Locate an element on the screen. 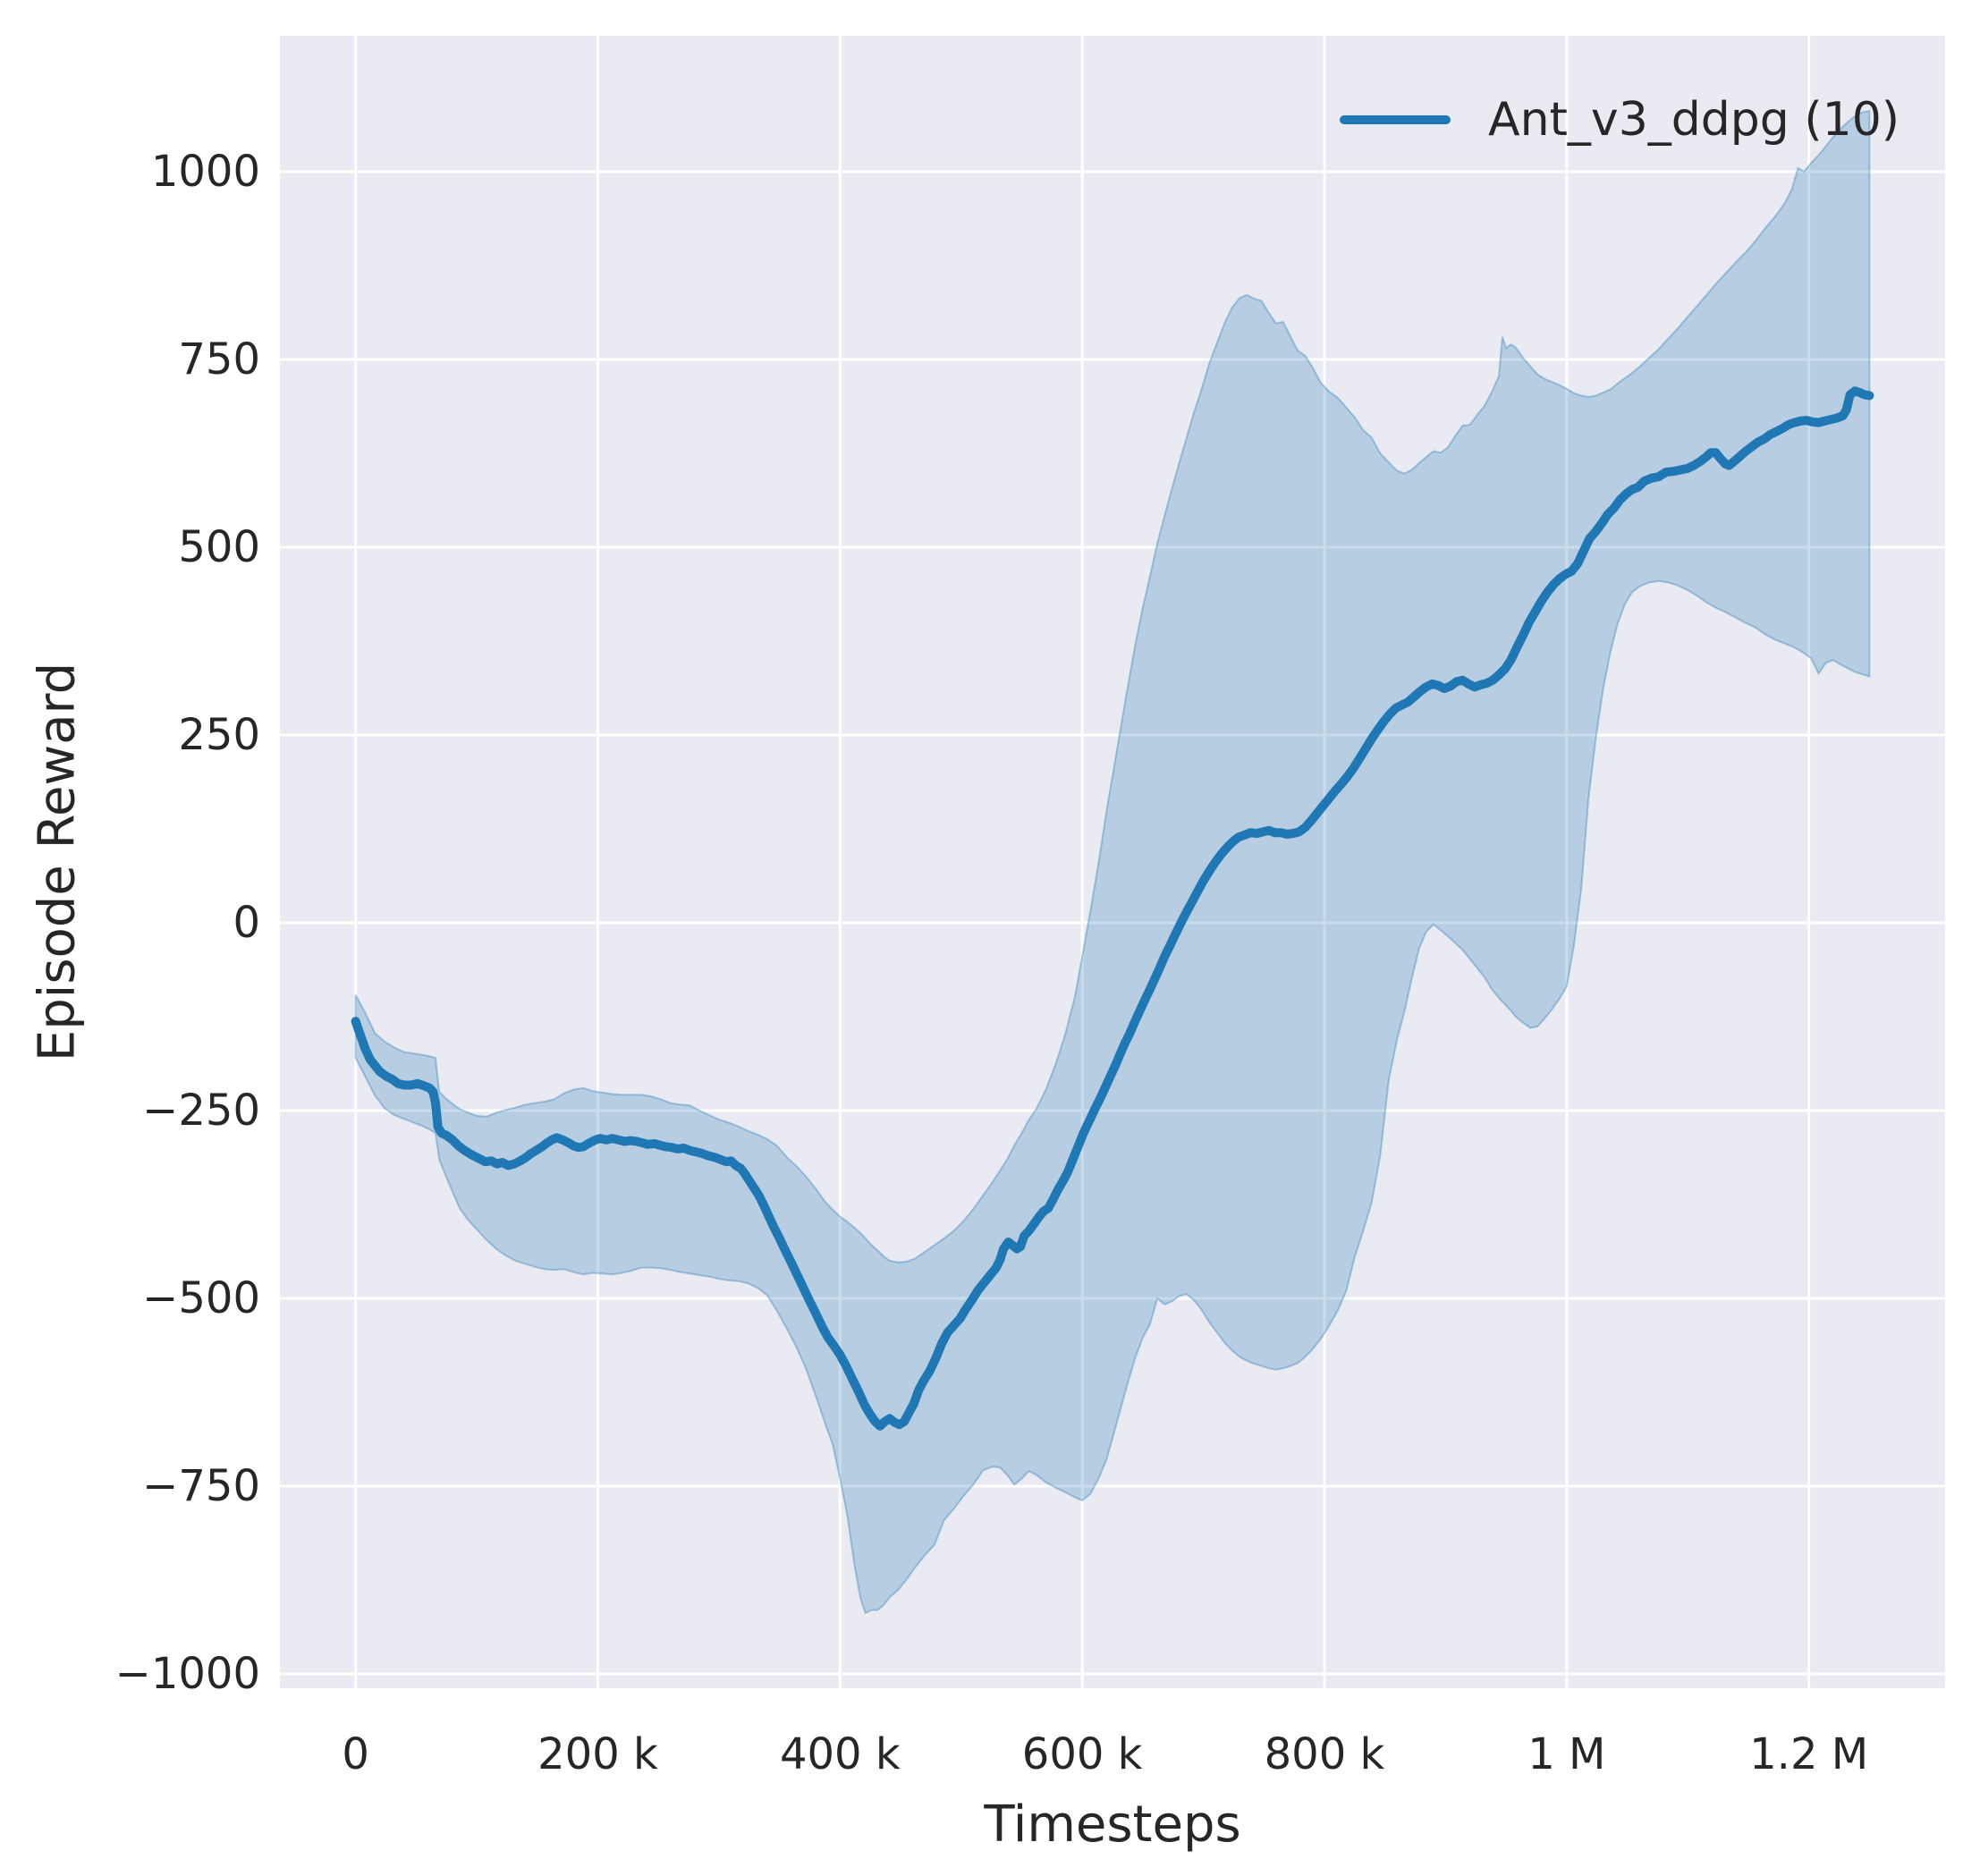 The image size is (1980, 1876). y-tick-label: −250 is located at coordinates (201, 1111).